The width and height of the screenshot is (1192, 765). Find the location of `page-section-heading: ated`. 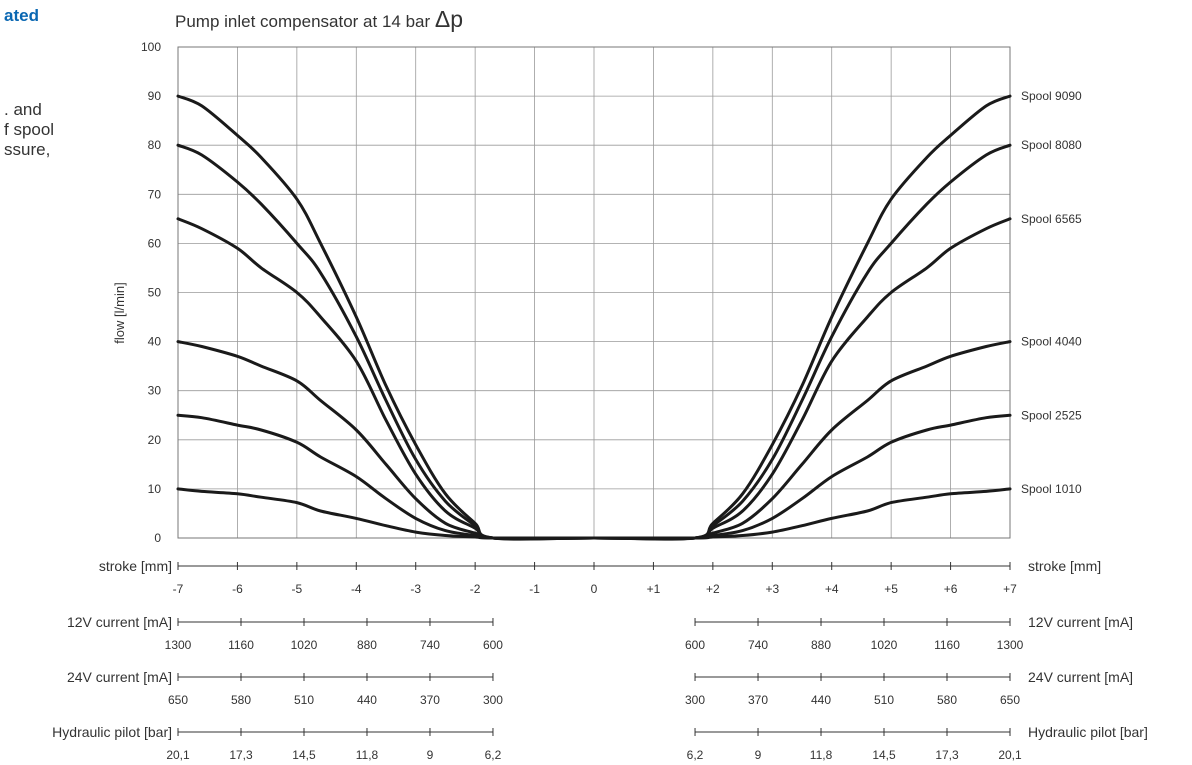

page-section-heading: ated is located at coordinates (21, 15).